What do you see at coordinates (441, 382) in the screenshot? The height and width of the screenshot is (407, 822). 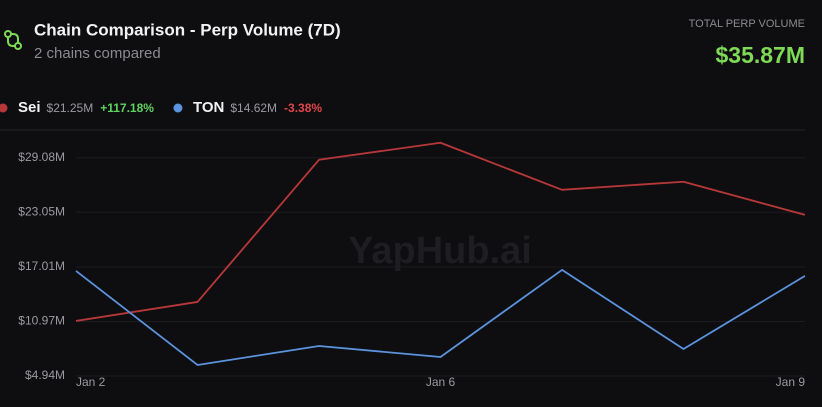 I see `x-tick-label: Jan 6` at bounding box center [441, 382].